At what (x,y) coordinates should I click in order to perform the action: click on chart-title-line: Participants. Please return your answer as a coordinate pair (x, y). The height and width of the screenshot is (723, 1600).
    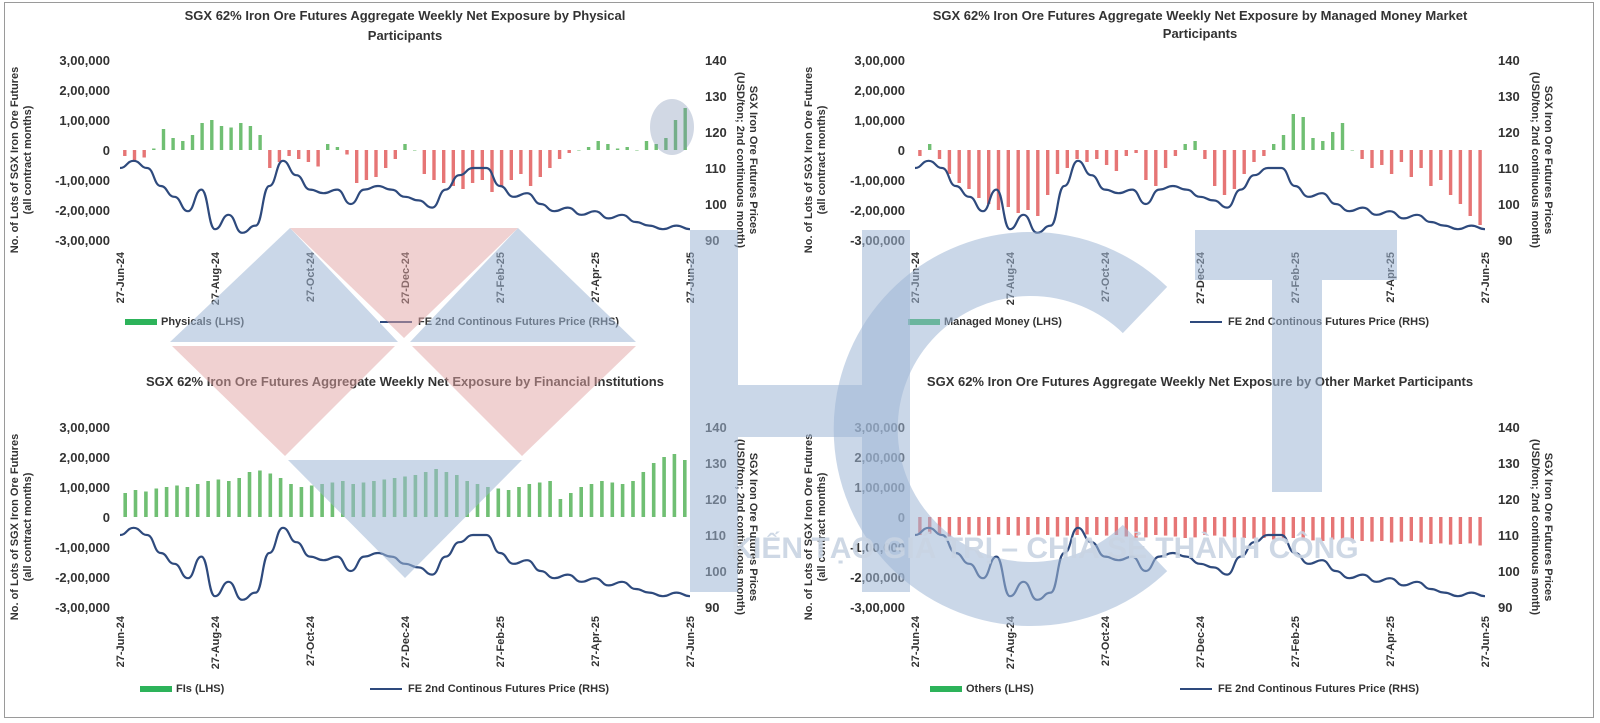
    Looking at the image, I should click on (1200, 33).